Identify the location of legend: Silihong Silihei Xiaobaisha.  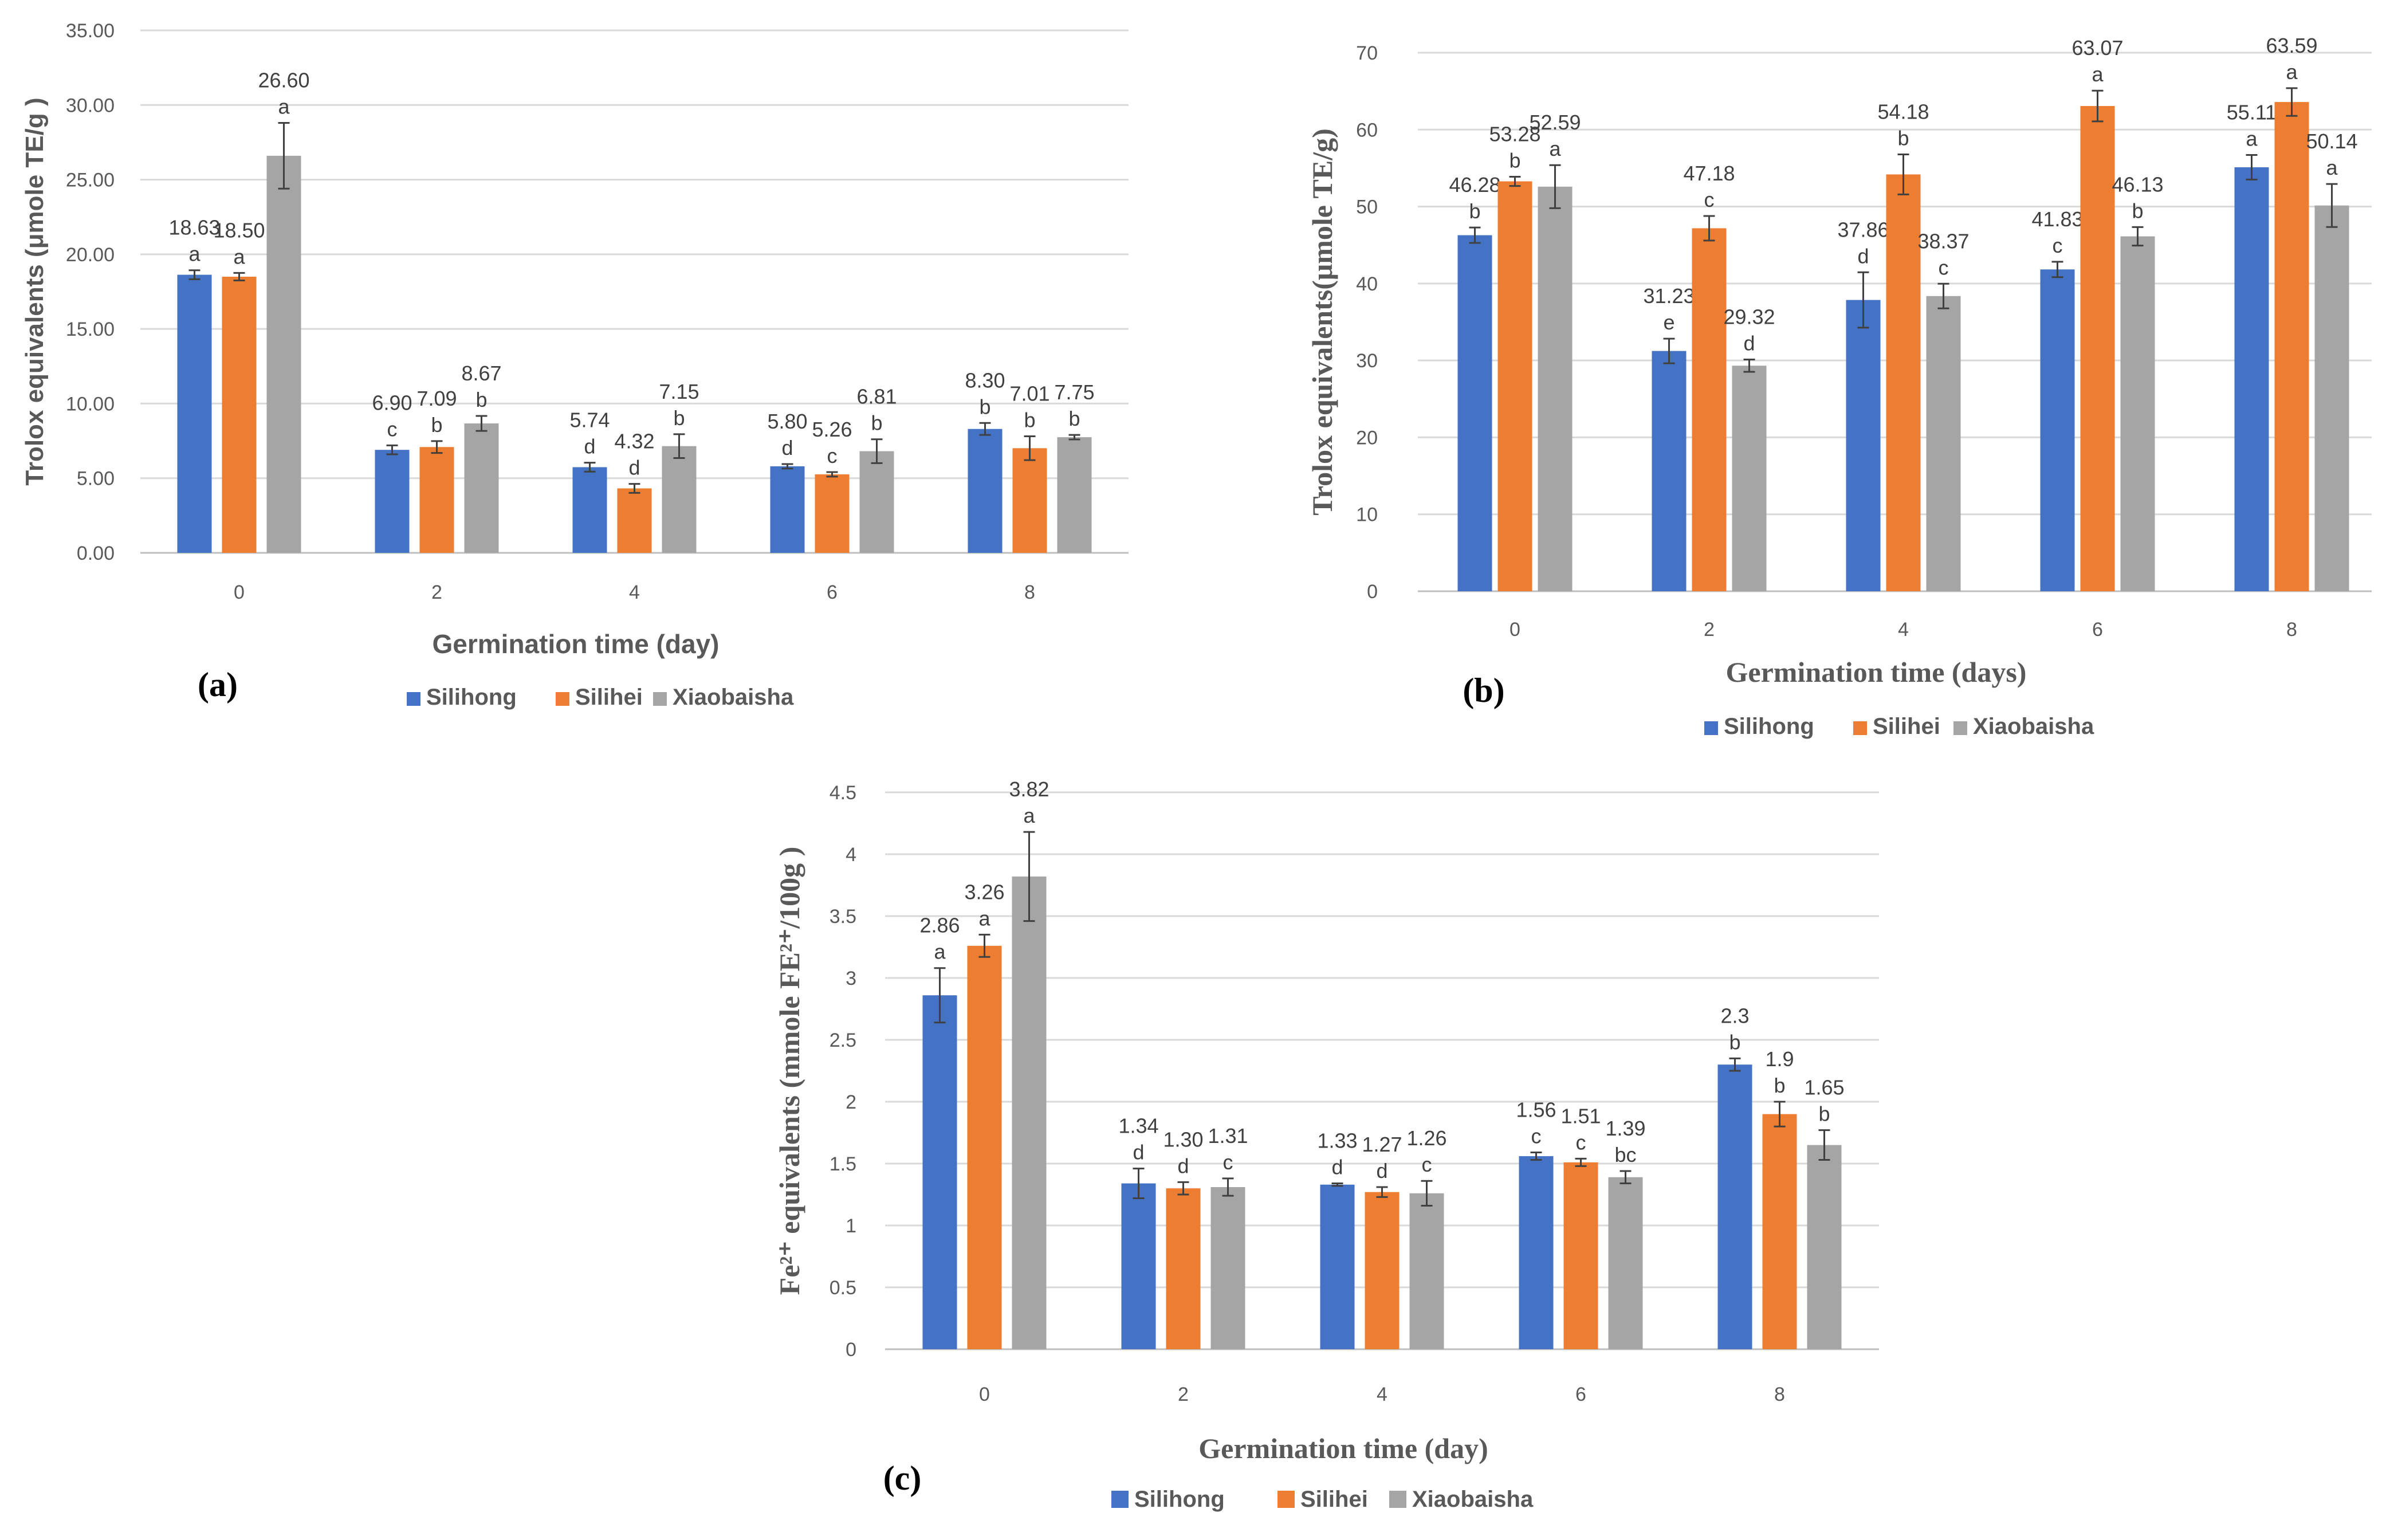
(1322, 1499).